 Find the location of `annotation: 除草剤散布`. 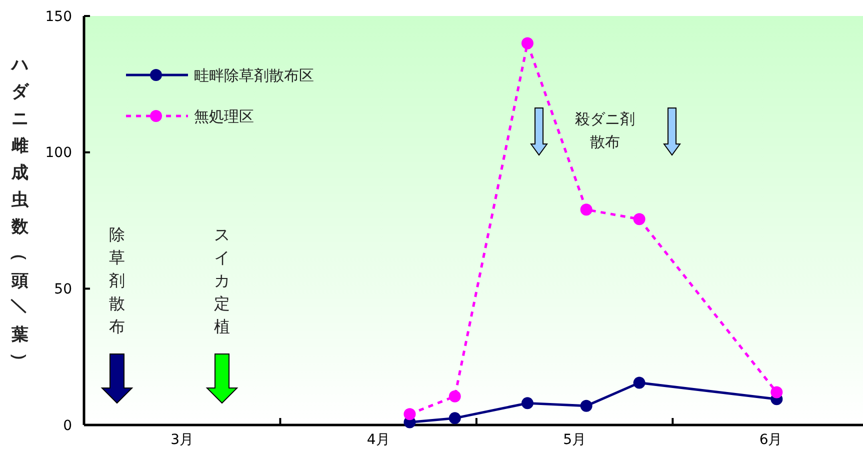

annotation: 除草剤散布 is located at coordinates (117, 280).